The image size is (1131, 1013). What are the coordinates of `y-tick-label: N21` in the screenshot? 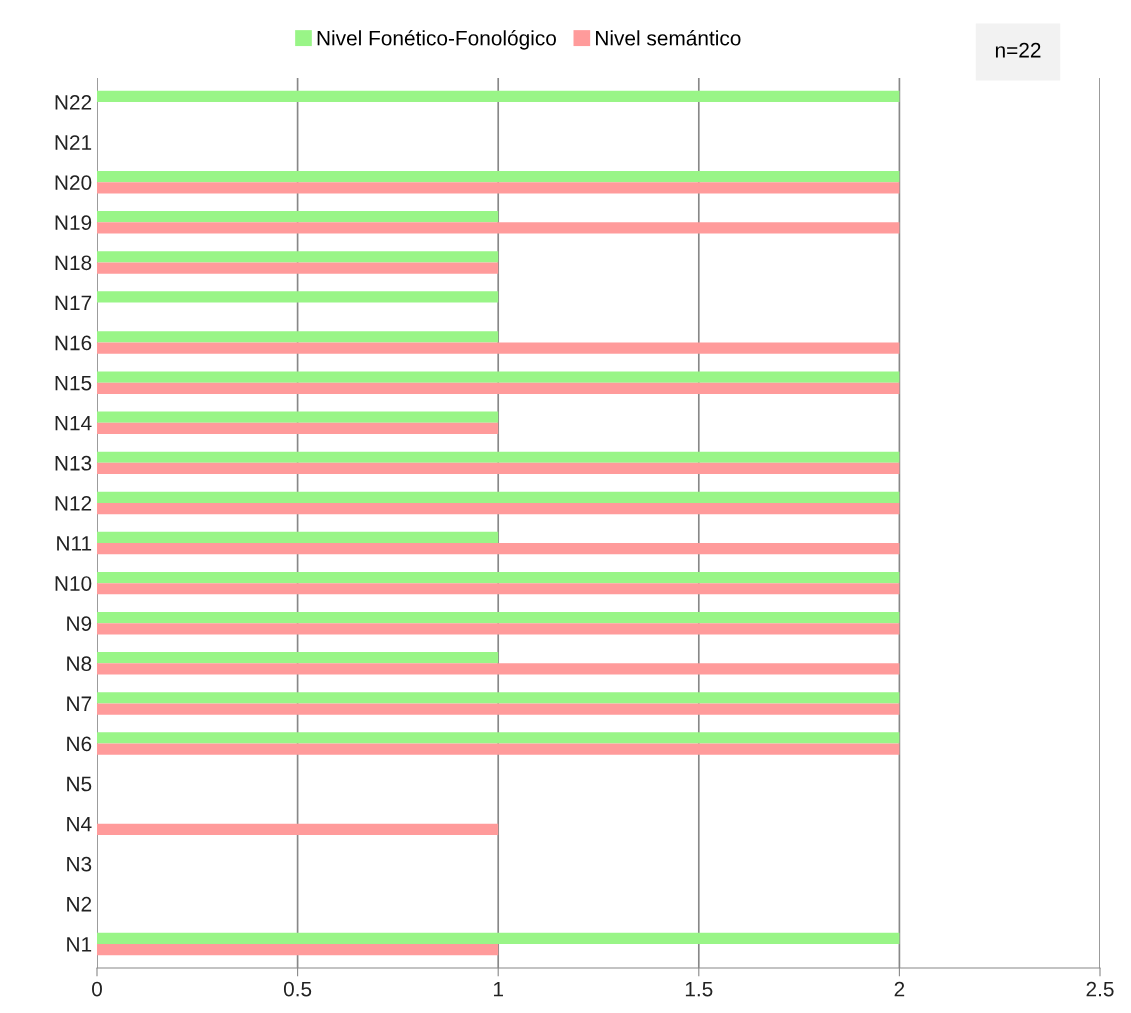 It's located at (73, 142).